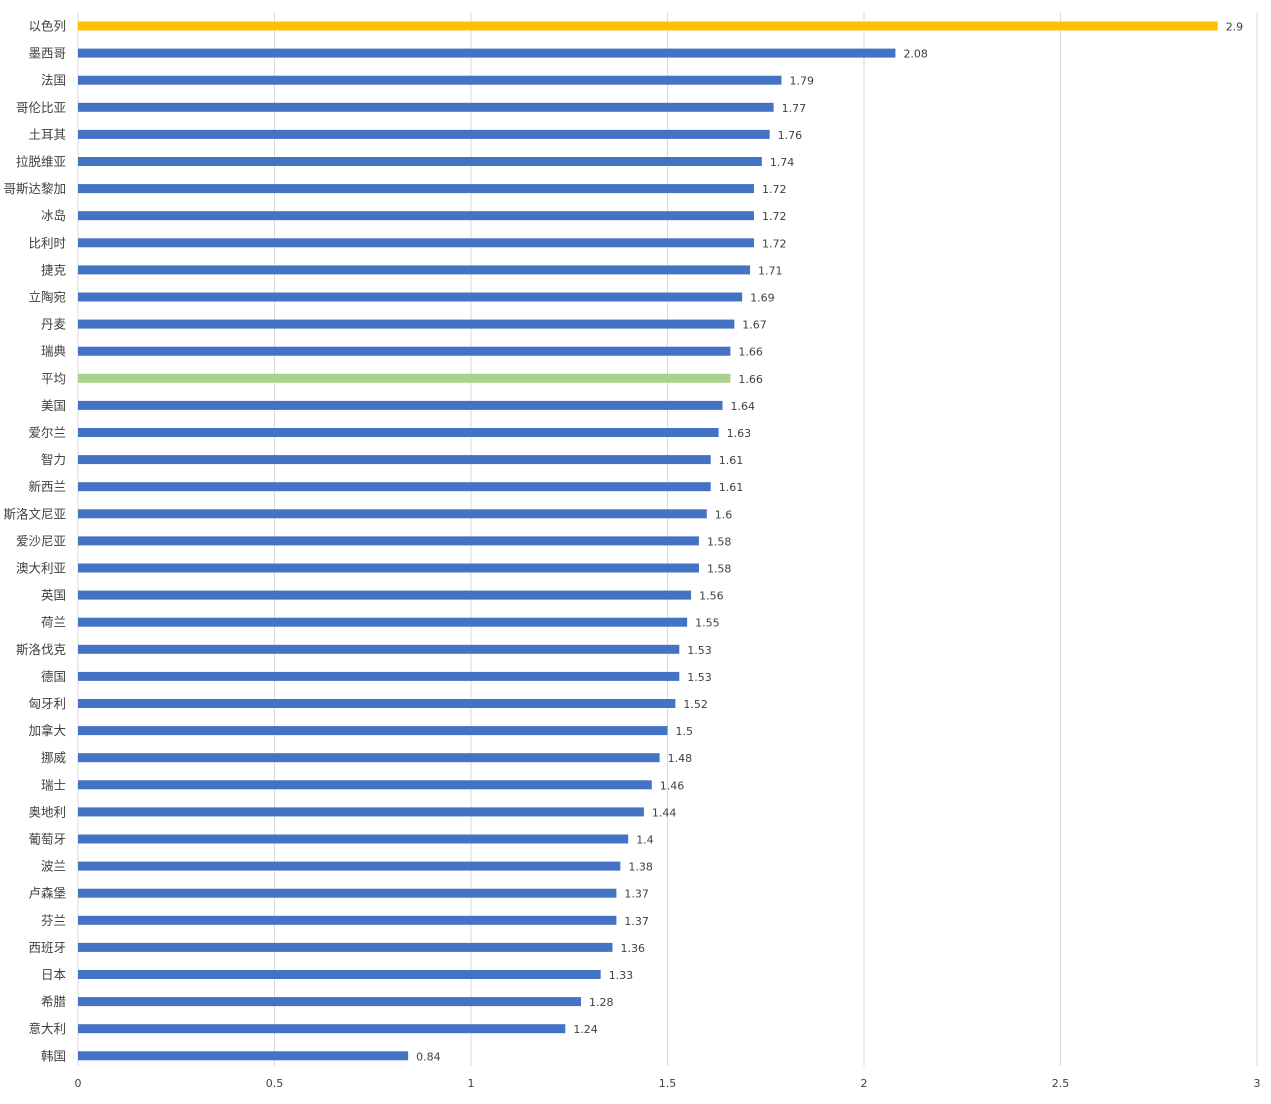 This screenshot has width=1271, height=1104. What do you see at coordinates (1257, 1083) in the screenshot?
I see `x-tick-label: 3` at bounding box center [1257, 1083].